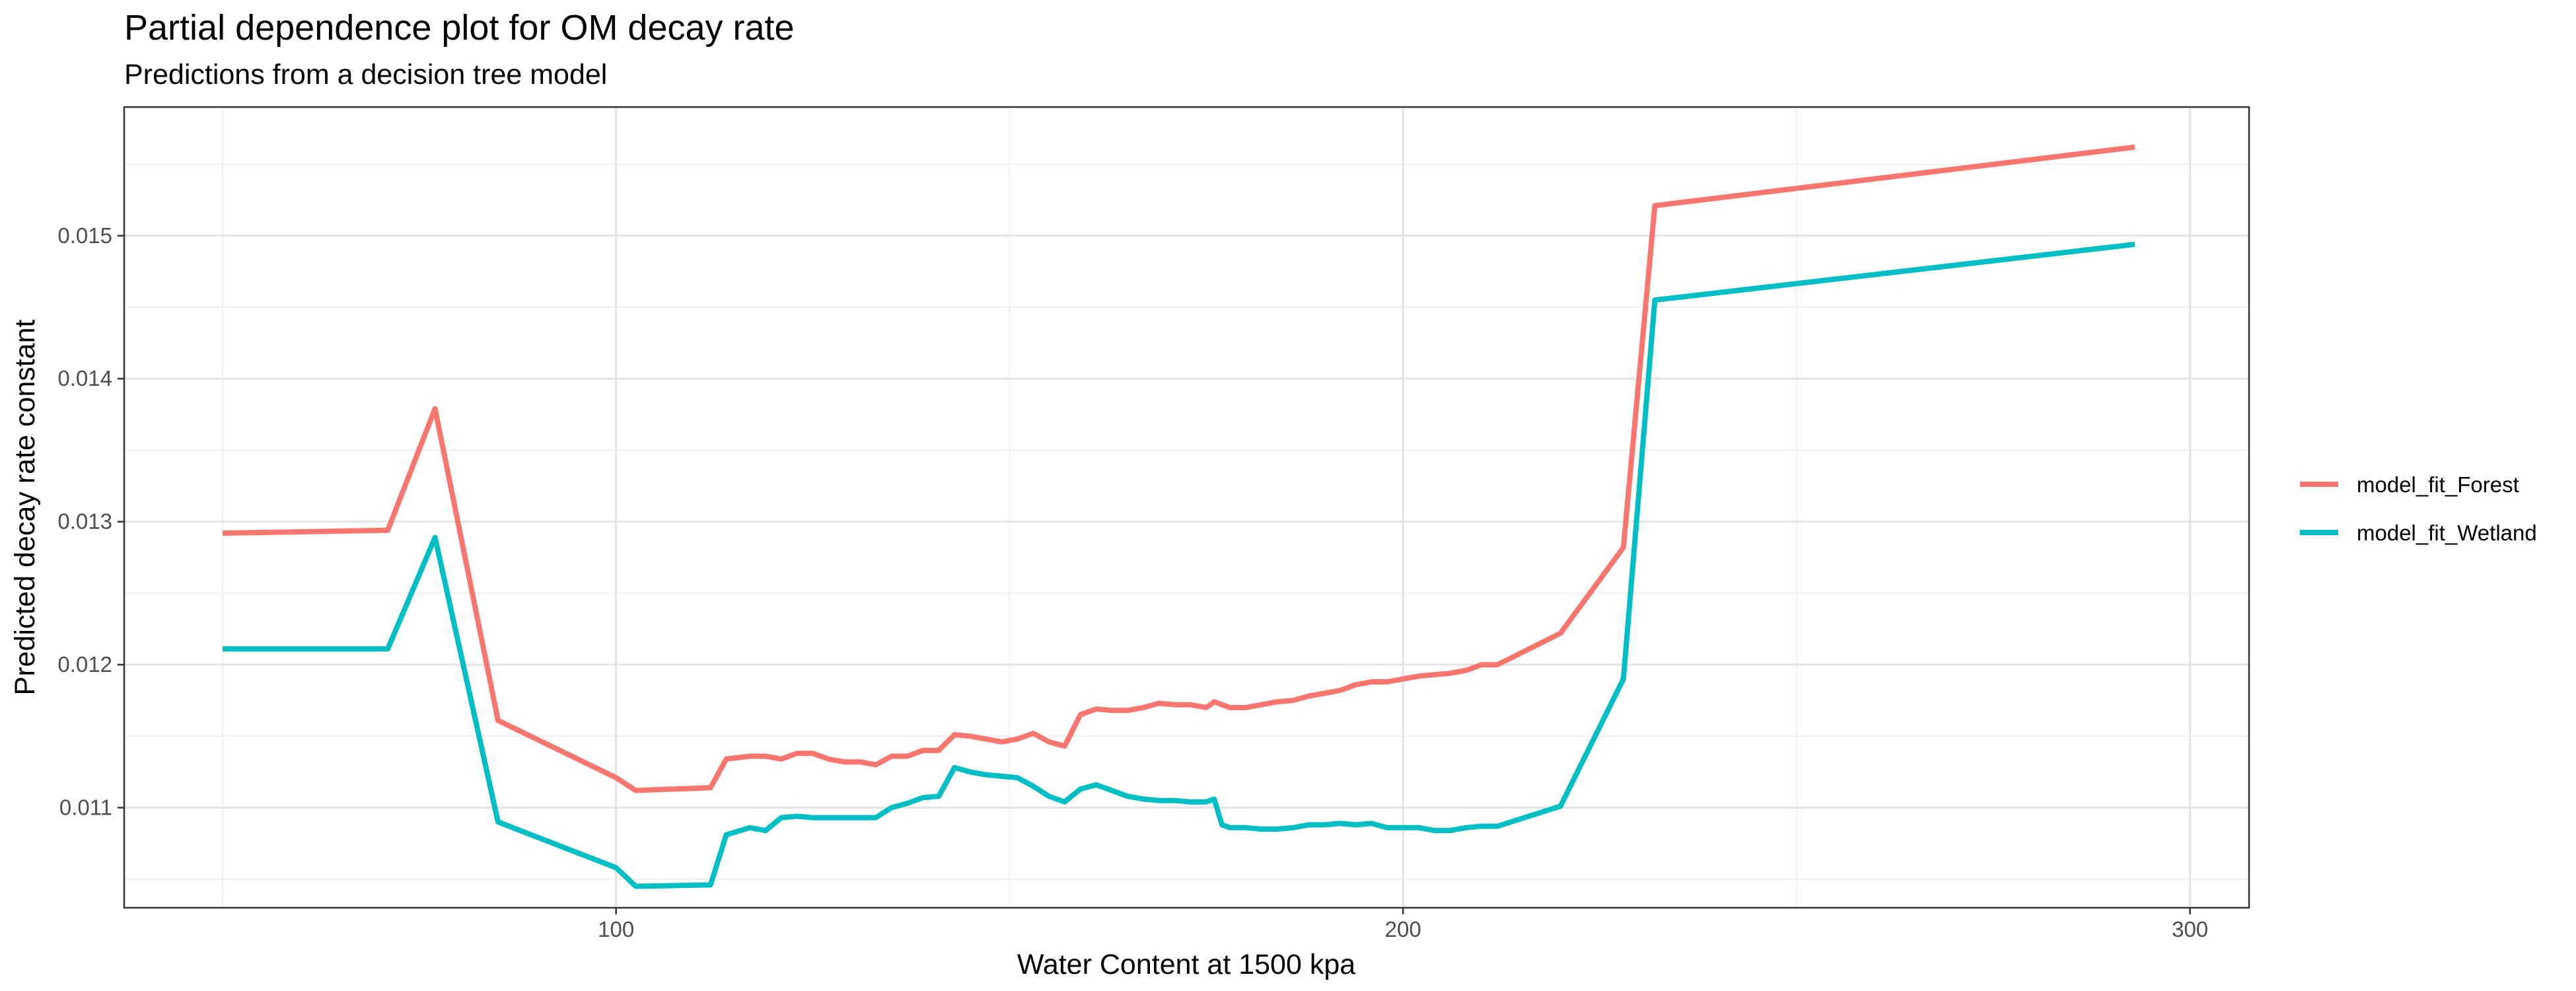 The height and width of the screenshot is (991, 2576). I want to click on x-tick-label: 300, so click(2190, 929).